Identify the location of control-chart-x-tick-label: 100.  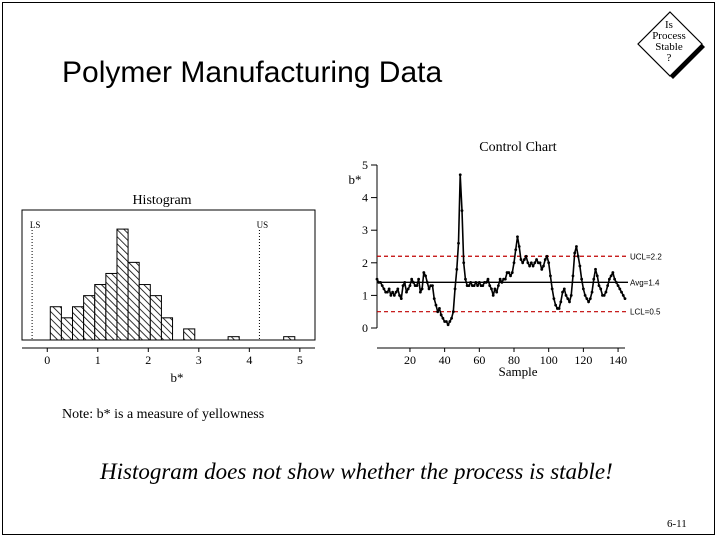
(549, 360).